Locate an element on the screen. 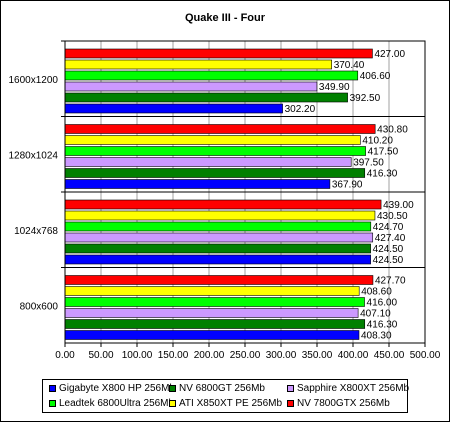  category-label: 1600x1200 is located at coordinates (34, 80).